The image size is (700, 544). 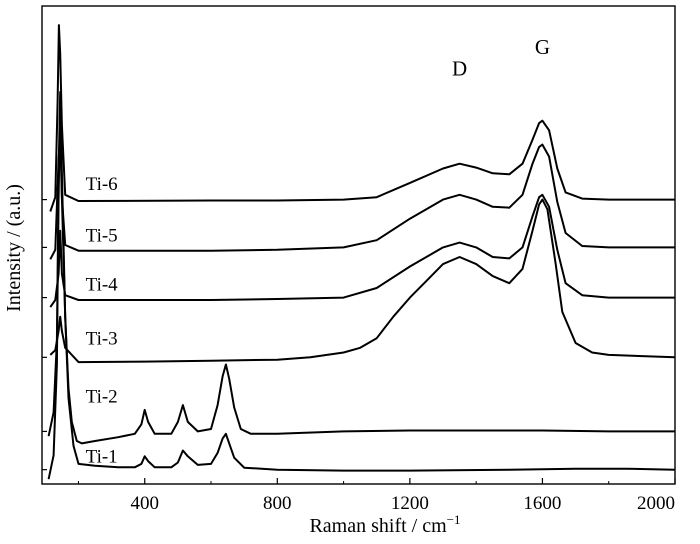 What do you see at coordinates (542, 47) in the screenshot?
I see `peak-label-g: G` at bounding box center [542, 47].